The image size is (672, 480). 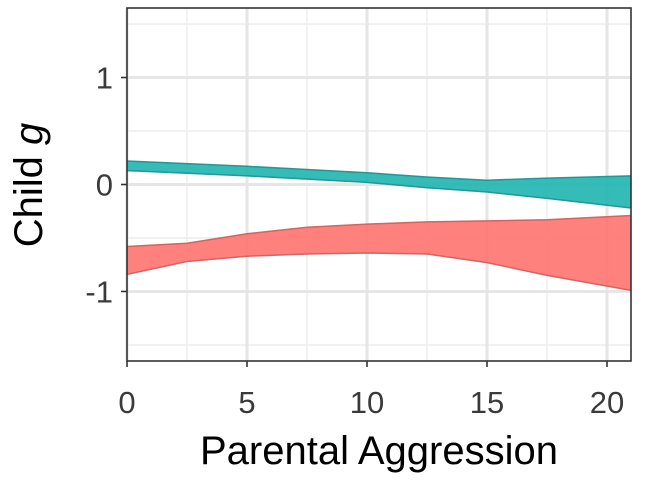 I want to click on x-tick-label: 0, so click(x=126, y=402).